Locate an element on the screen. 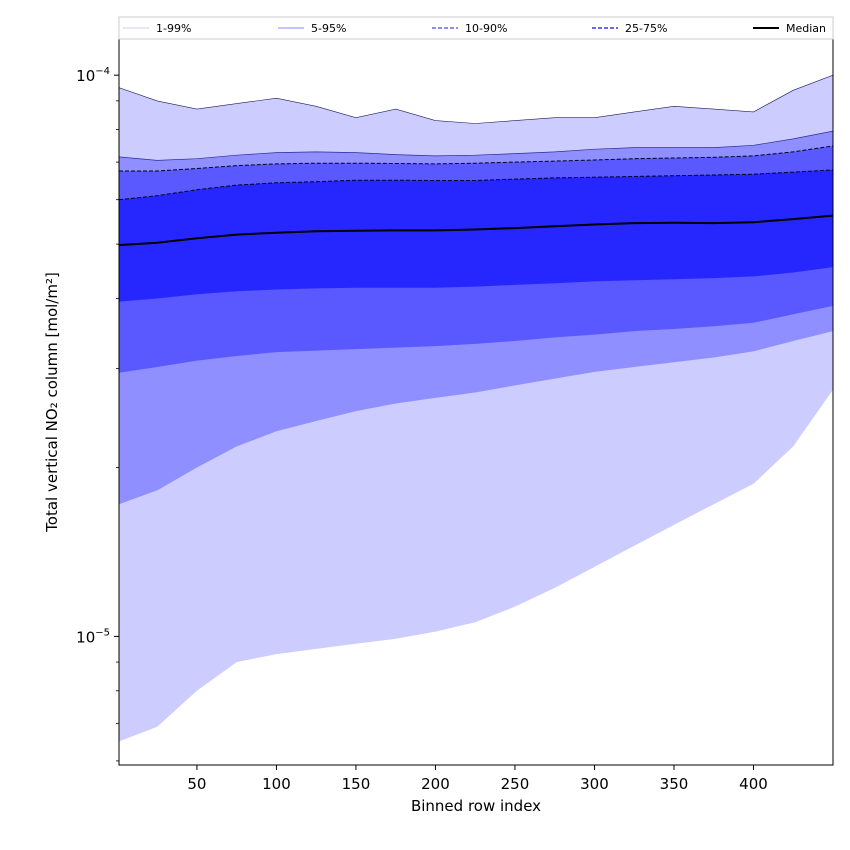  band-edge-1-99% is located at coordinates (476, 99).